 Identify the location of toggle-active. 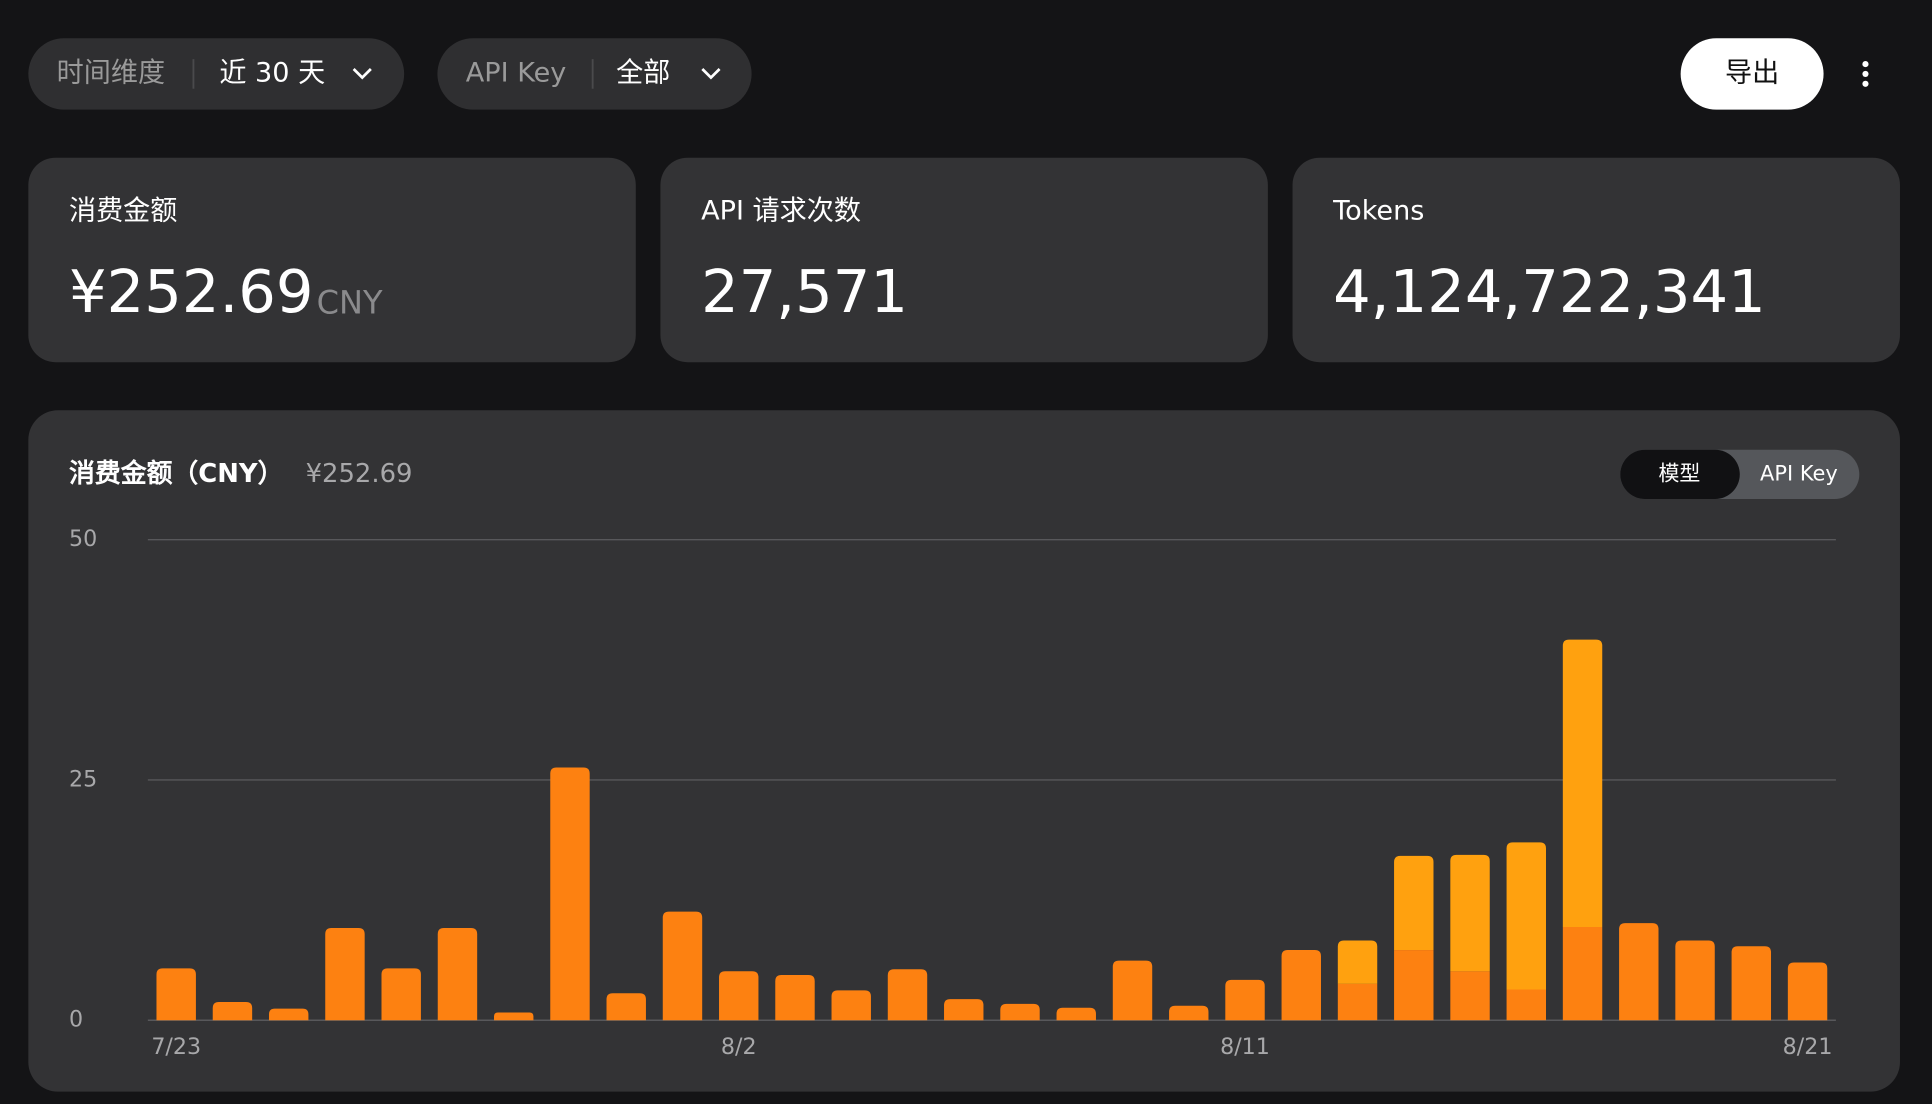
(1680, 474).